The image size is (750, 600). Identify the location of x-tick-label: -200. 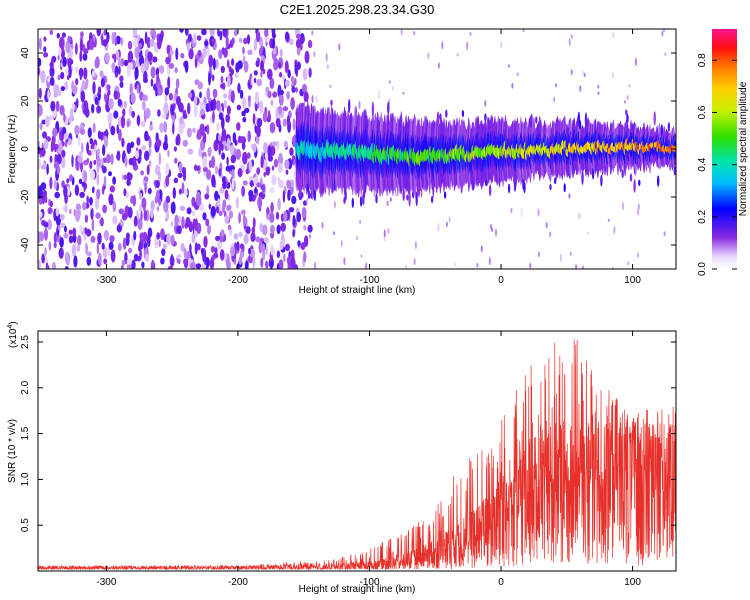
(238, 582).